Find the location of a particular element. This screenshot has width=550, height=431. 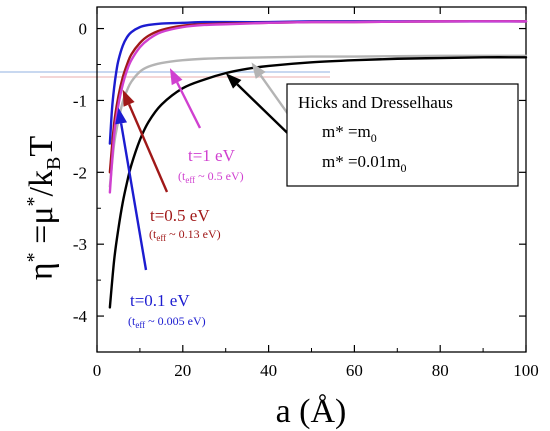

x-tick-label: 60 is located at coordinates (354, 370).